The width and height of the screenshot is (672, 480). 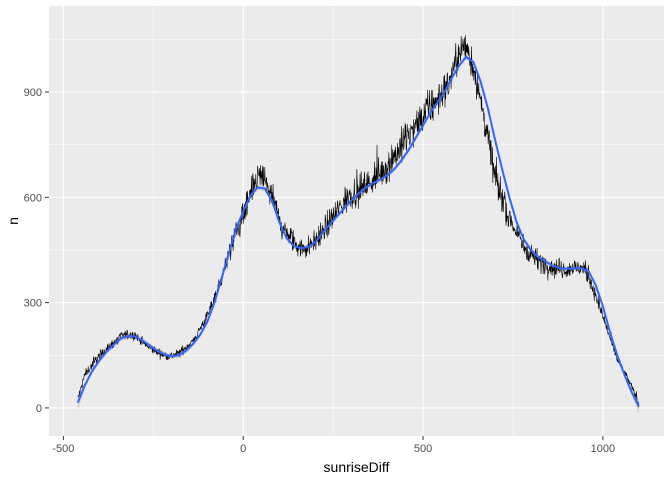 What do you see at coordinates (243, 449) in the screenshot?
I see `x-tick-label: 0` at bounding box center [243, 449].